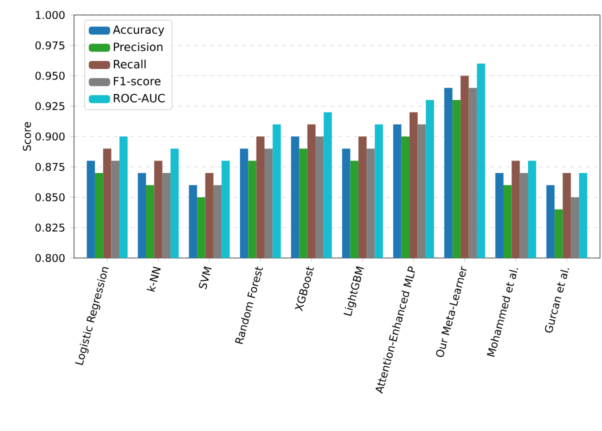 The width and height of the screenshot is (602, 431). I want to click on legend-label: Recall, so click(130, 64).